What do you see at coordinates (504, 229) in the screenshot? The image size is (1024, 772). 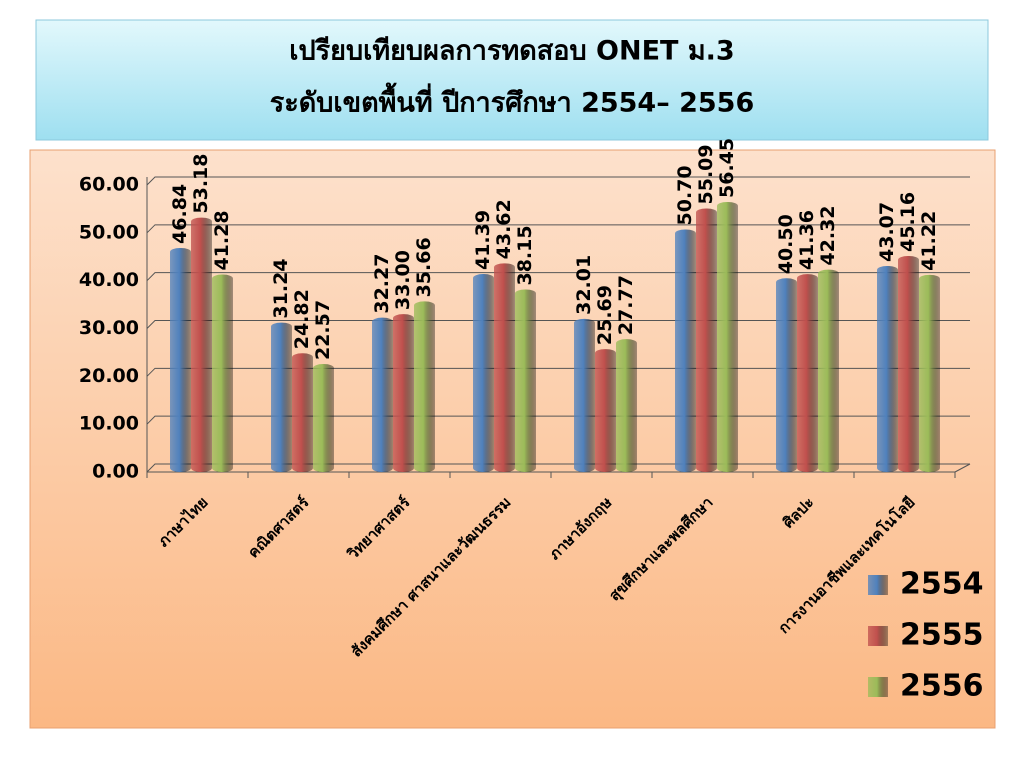 I see `data-label: 43.62` at bounding box center [504, 229].